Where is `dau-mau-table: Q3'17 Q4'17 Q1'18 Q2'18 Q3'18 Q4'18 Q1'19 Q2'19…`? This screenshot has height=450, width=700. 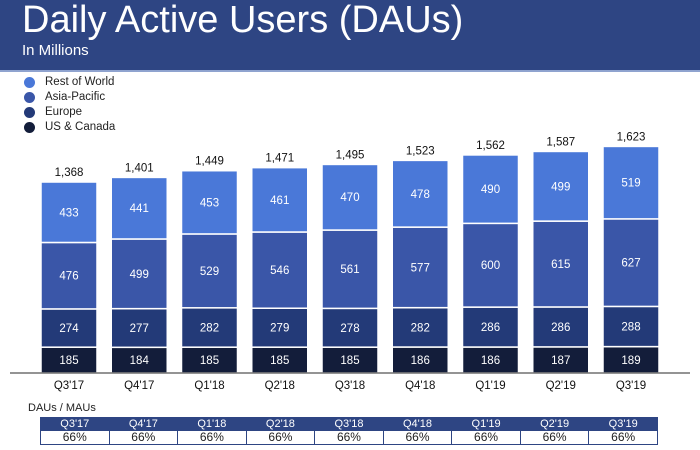 dau-mau-table: Q3'17 Q4'17 Q1'18 Q2'18 Q3'18 Q4'18 Q1'19 Q2'19… is located at coordinates (349, 431).